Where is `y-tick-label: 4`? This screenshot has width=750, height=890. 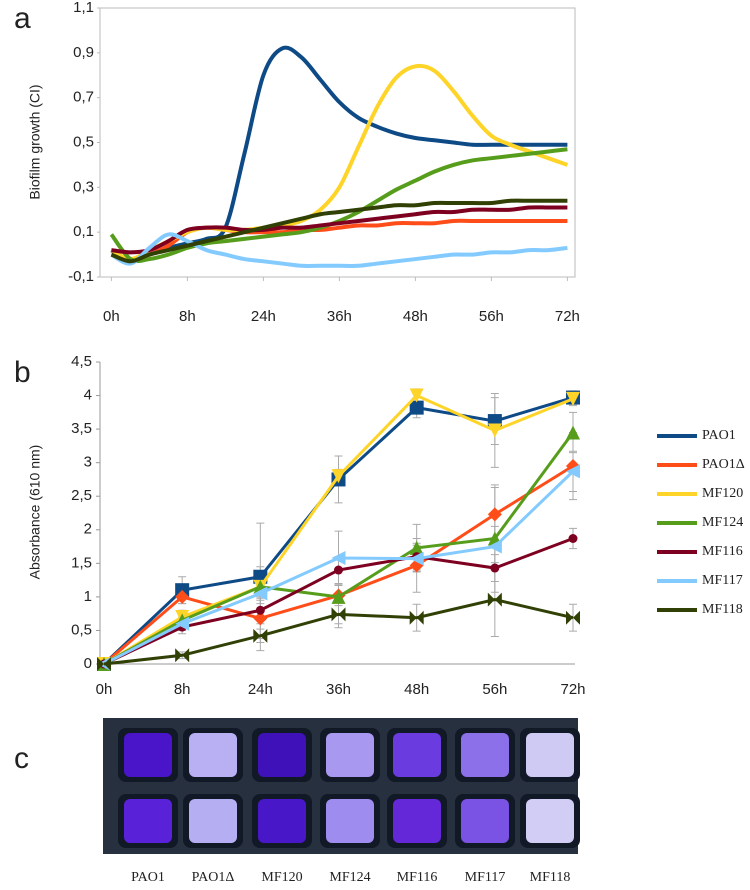 y-tick-label: 4 is located at coordinates (88, 395).